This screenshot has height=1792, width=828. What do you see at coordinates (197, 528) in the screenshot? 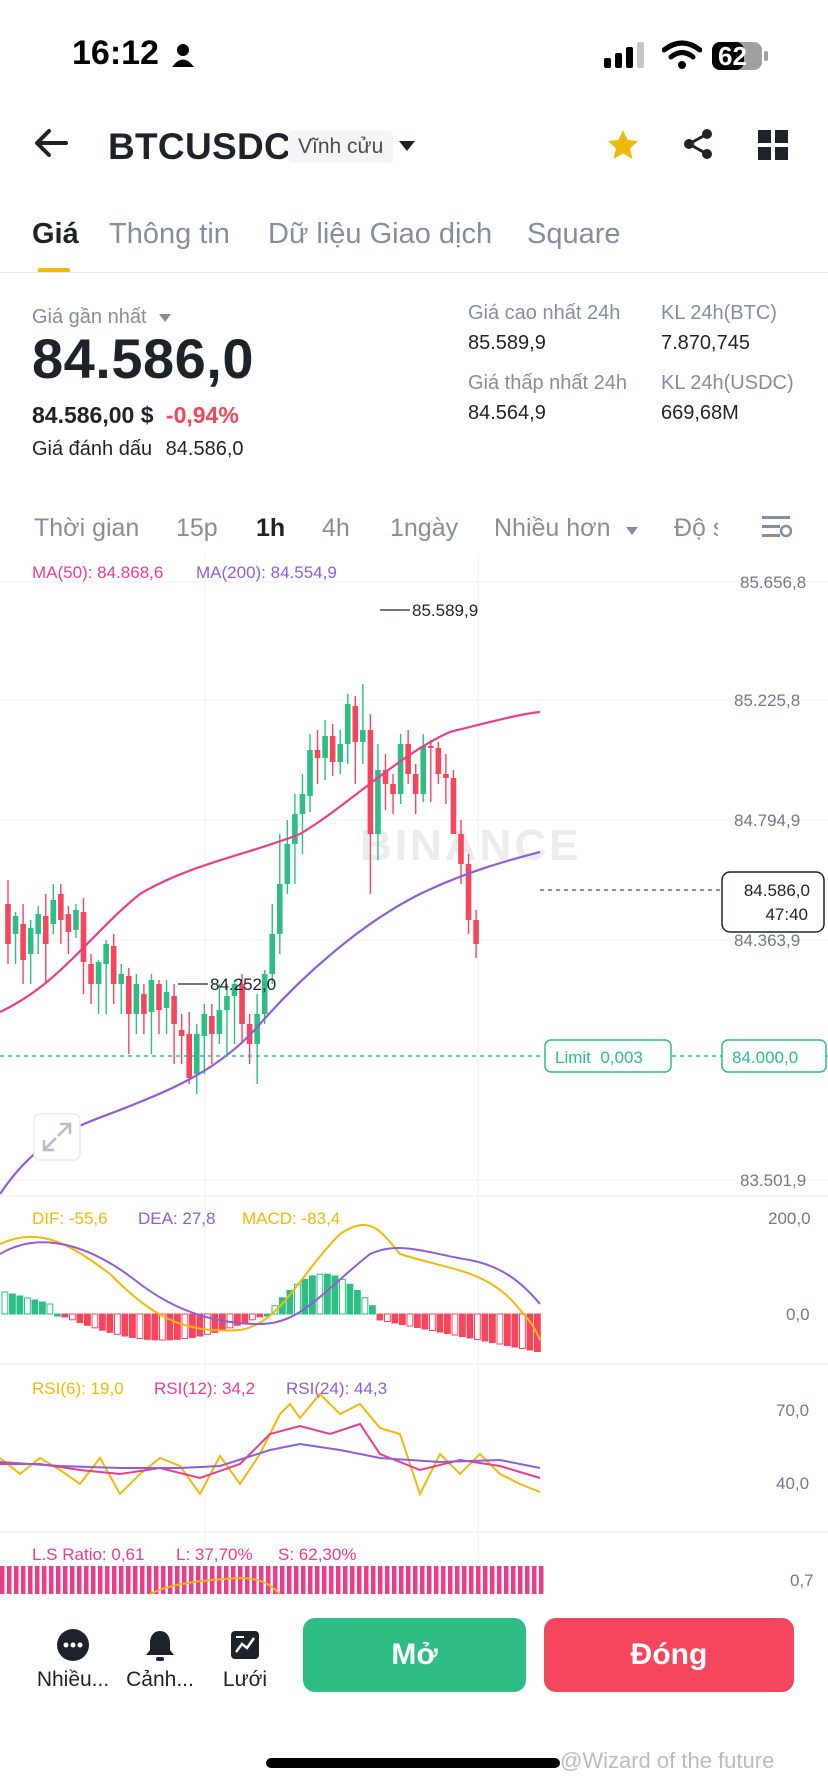
I see `interval-15m: 15p` at bounding box center [197, 528].